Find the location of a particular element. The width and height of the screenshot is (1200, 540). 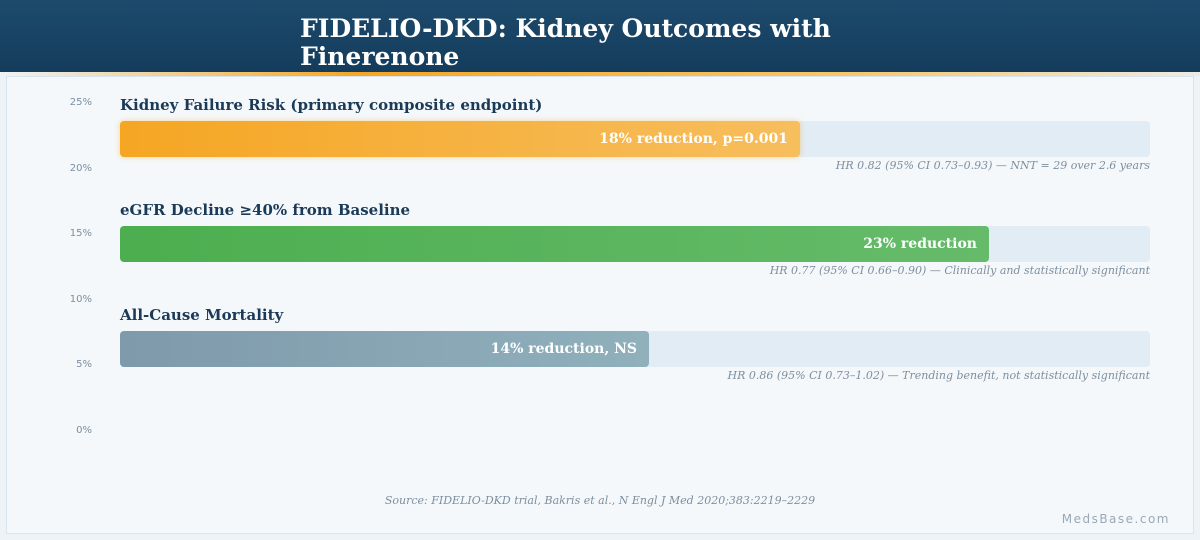

y-tick-label: 20% is located at coordinates (80, 168).